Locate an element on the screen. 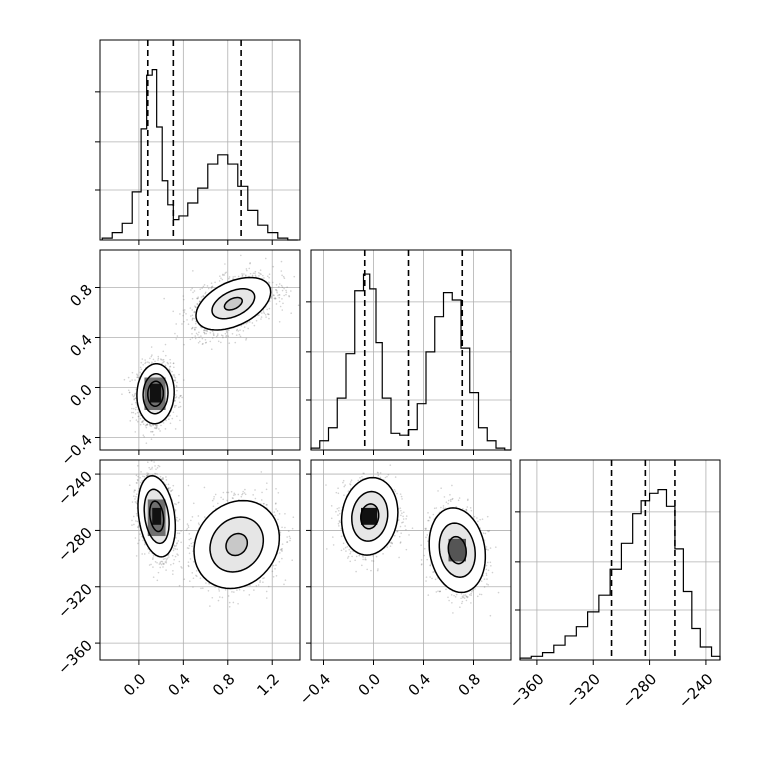 This screenshot has height=760, width=760. contour-line is located at coordinates (233, 304).